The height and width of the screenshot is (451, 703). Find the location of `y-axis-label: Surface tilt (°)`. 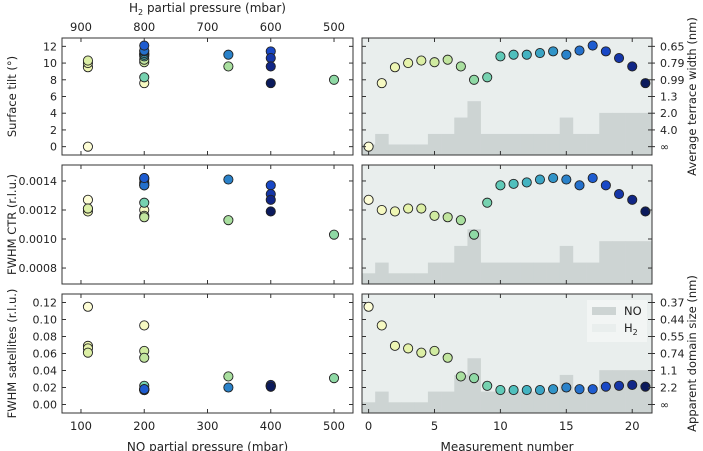

y-axis-label: Surface tilt (°) is located at coordinates (12, 96).